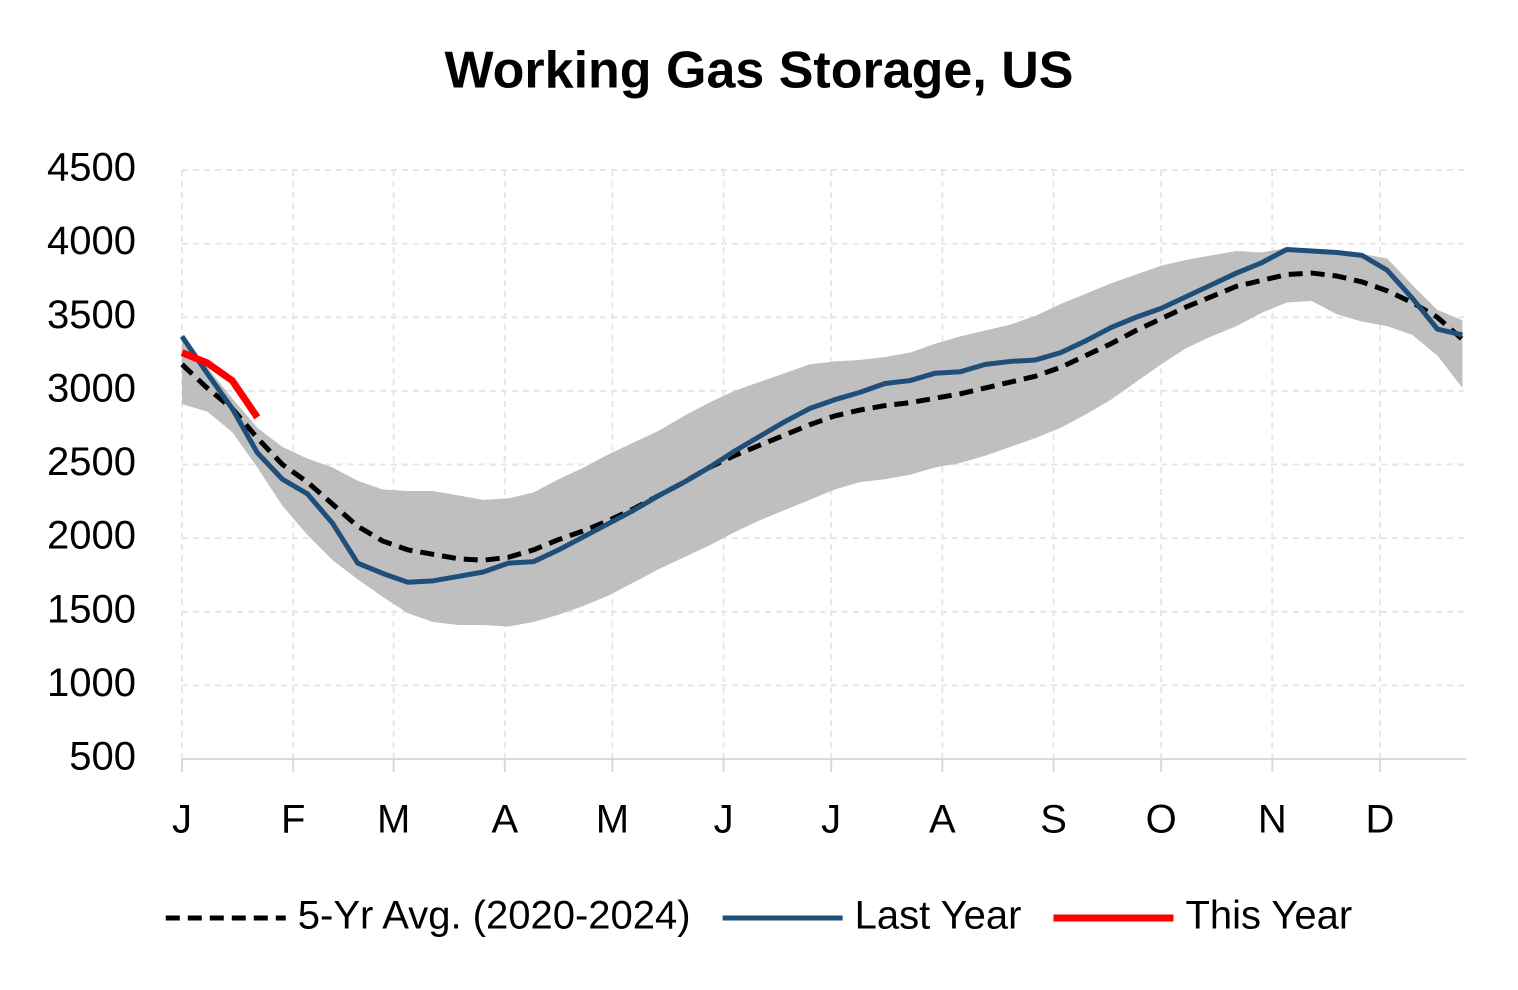 This screenshot has width=1518, height=990. I want to click on y-tick-label: 1000, so click(91, 683).